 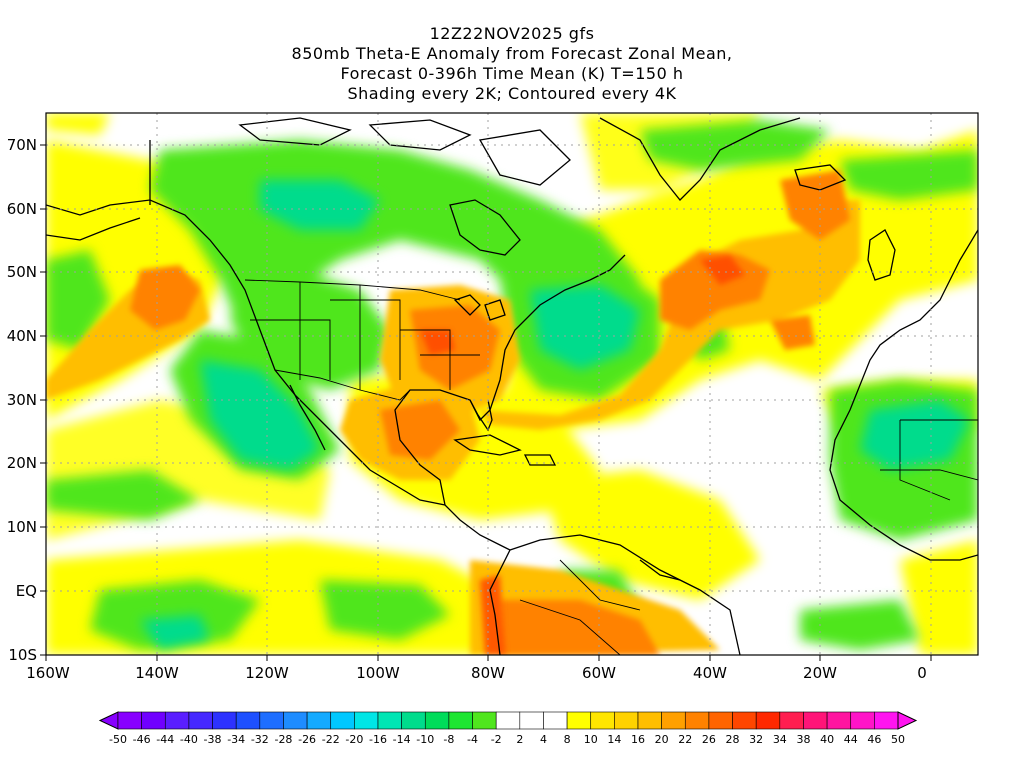 What do you see at coordinates (638, 739) in the screenshot?
I see `colorbar-tick-label: 16` at bounding box center [638, 739].